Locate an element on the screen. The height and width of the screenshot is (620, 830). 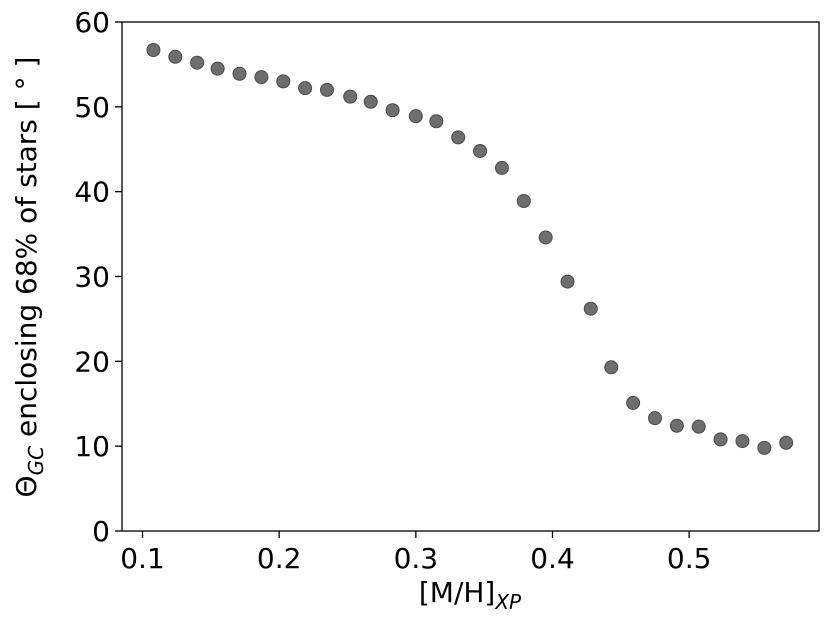
y-tick-label: 0 is located at coordinates (101, 531).